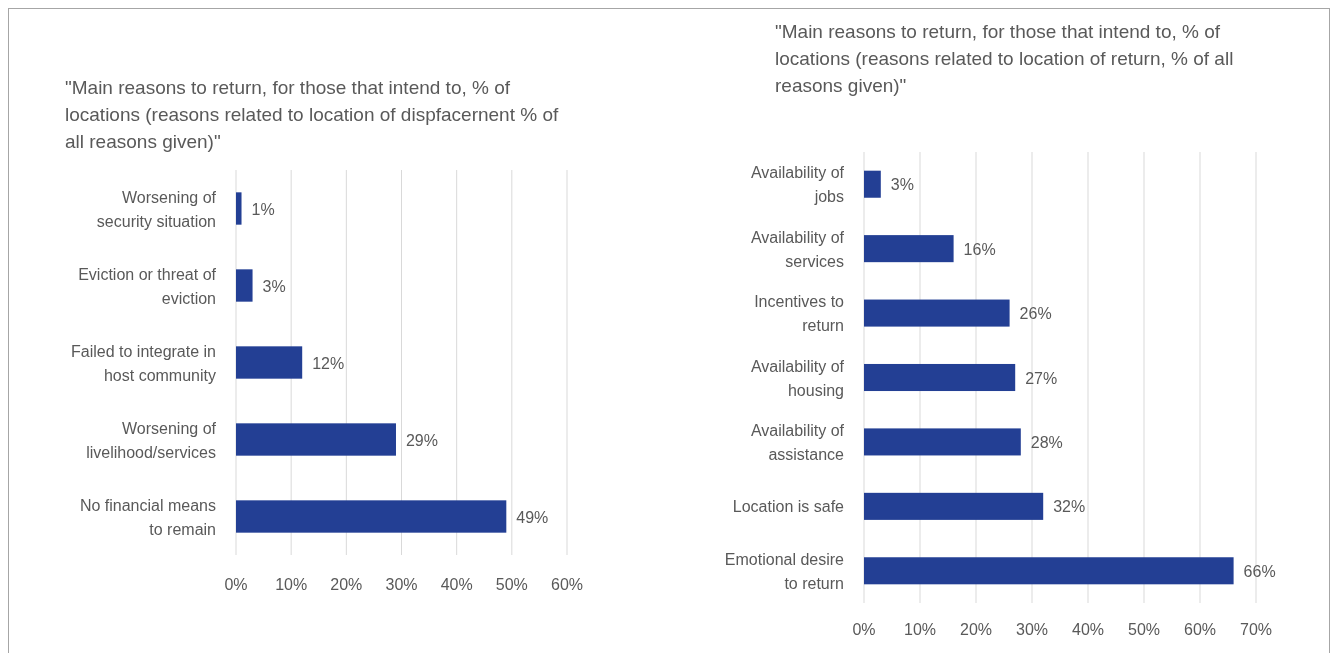  What do you see at coordinates (312, 114) in the screenshot?
I see `chart-title: "Main reasons to return, for those that intend to, % of locations (reasons related to location of dispfacernent % of all reasons given)"` at bounding box center [312, 114].